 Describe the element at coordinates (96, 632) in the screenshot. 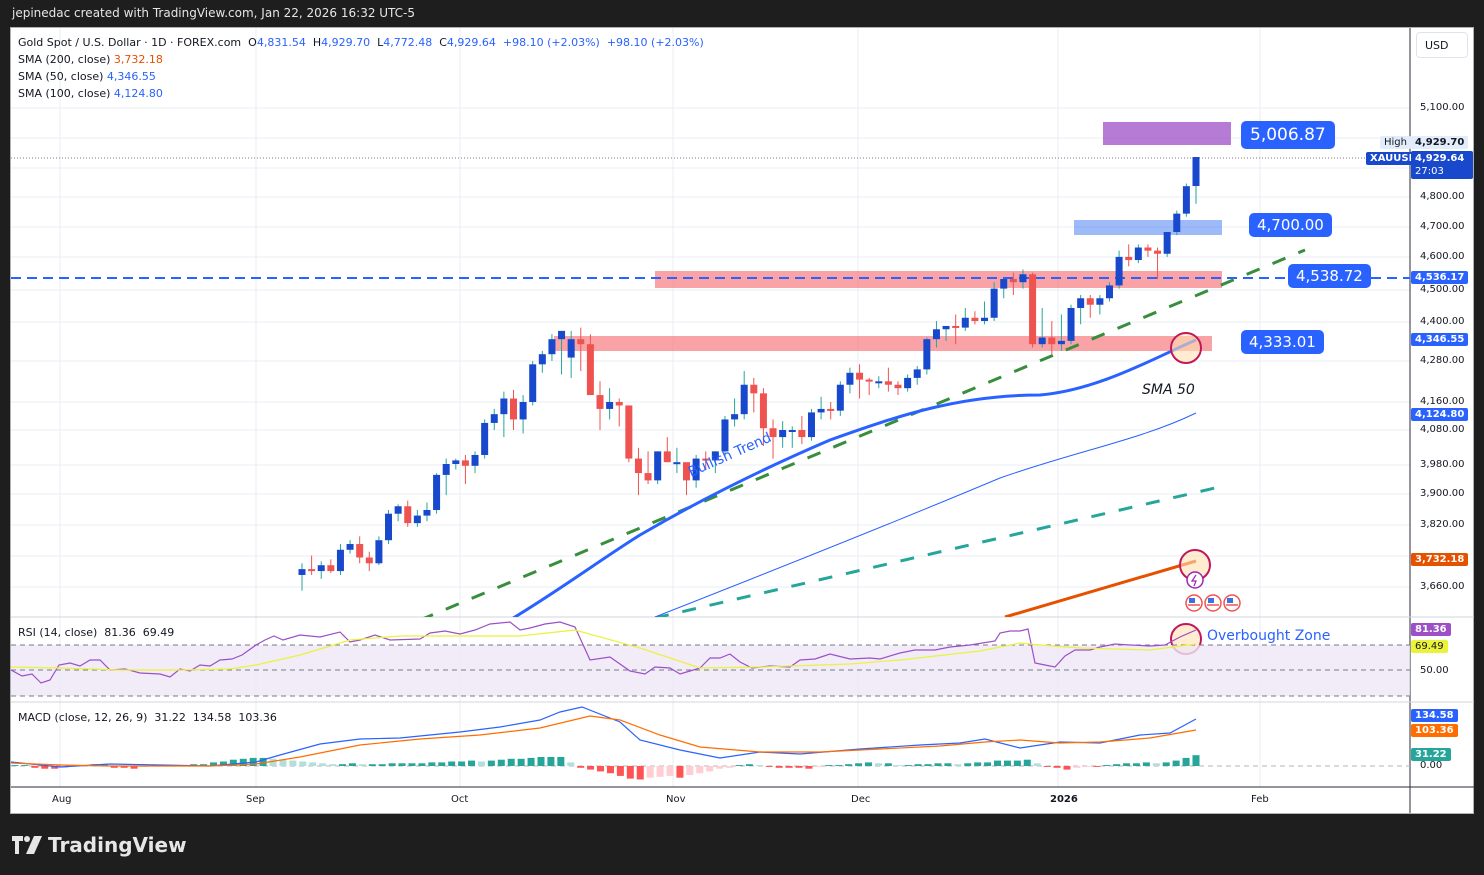

I see `rsi-legend: RSI (14, close) 81.36 69.49` at that location.